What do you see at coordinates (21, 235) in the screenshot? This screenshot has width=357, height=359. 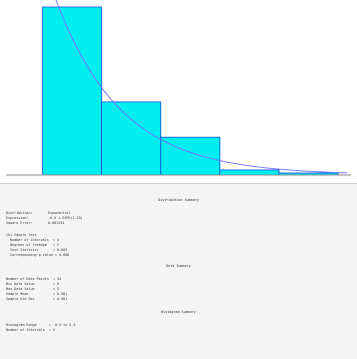 I see `chi-square-title: Chi Square Test` at bounding box center [21, 235].